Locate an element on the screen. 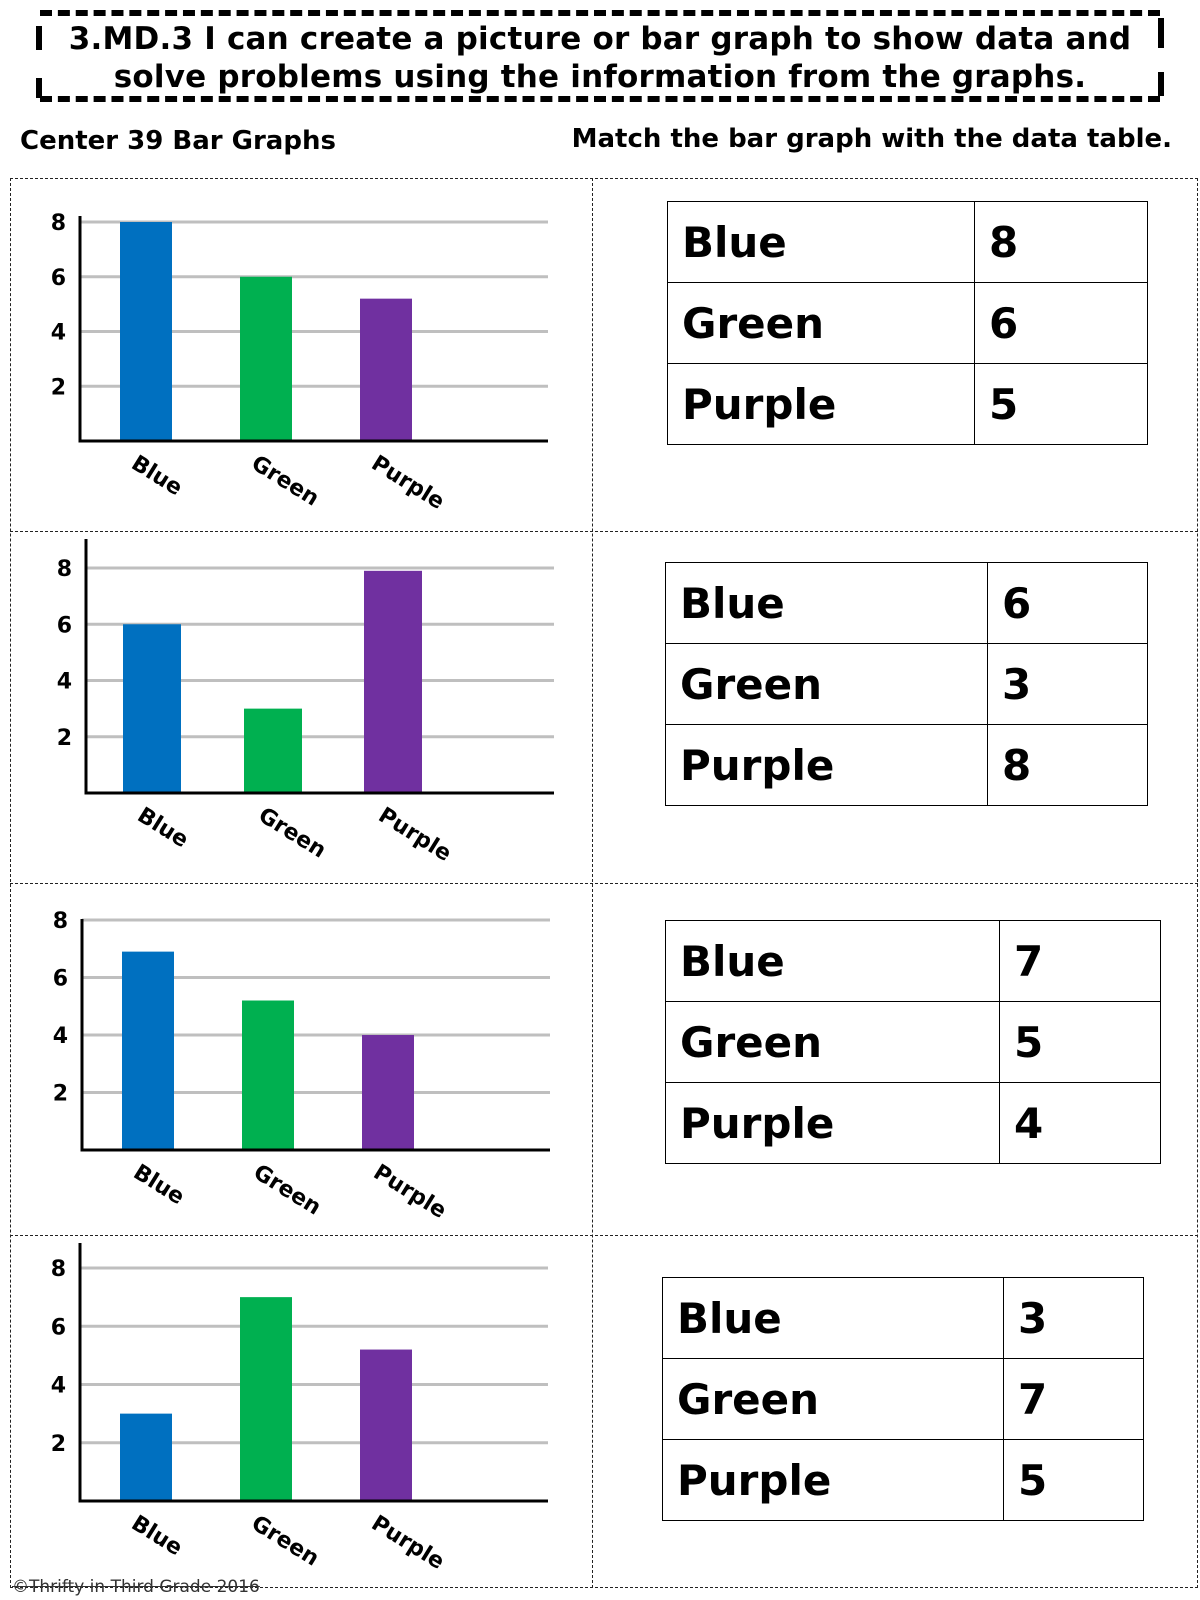 This screenshot has width=1200, height=1600. bar-graph-2: 2 4 6 8 Blue Green Purple is located at coordinates (305, 703).